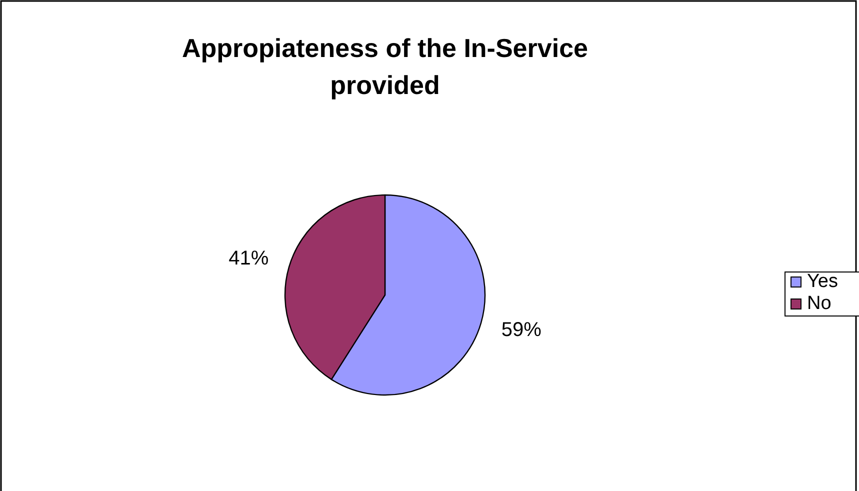  What do you see at coordinates (822, 281) in the screenshot?
I see `legend-label: Yes` at bounding box center [822, 281].